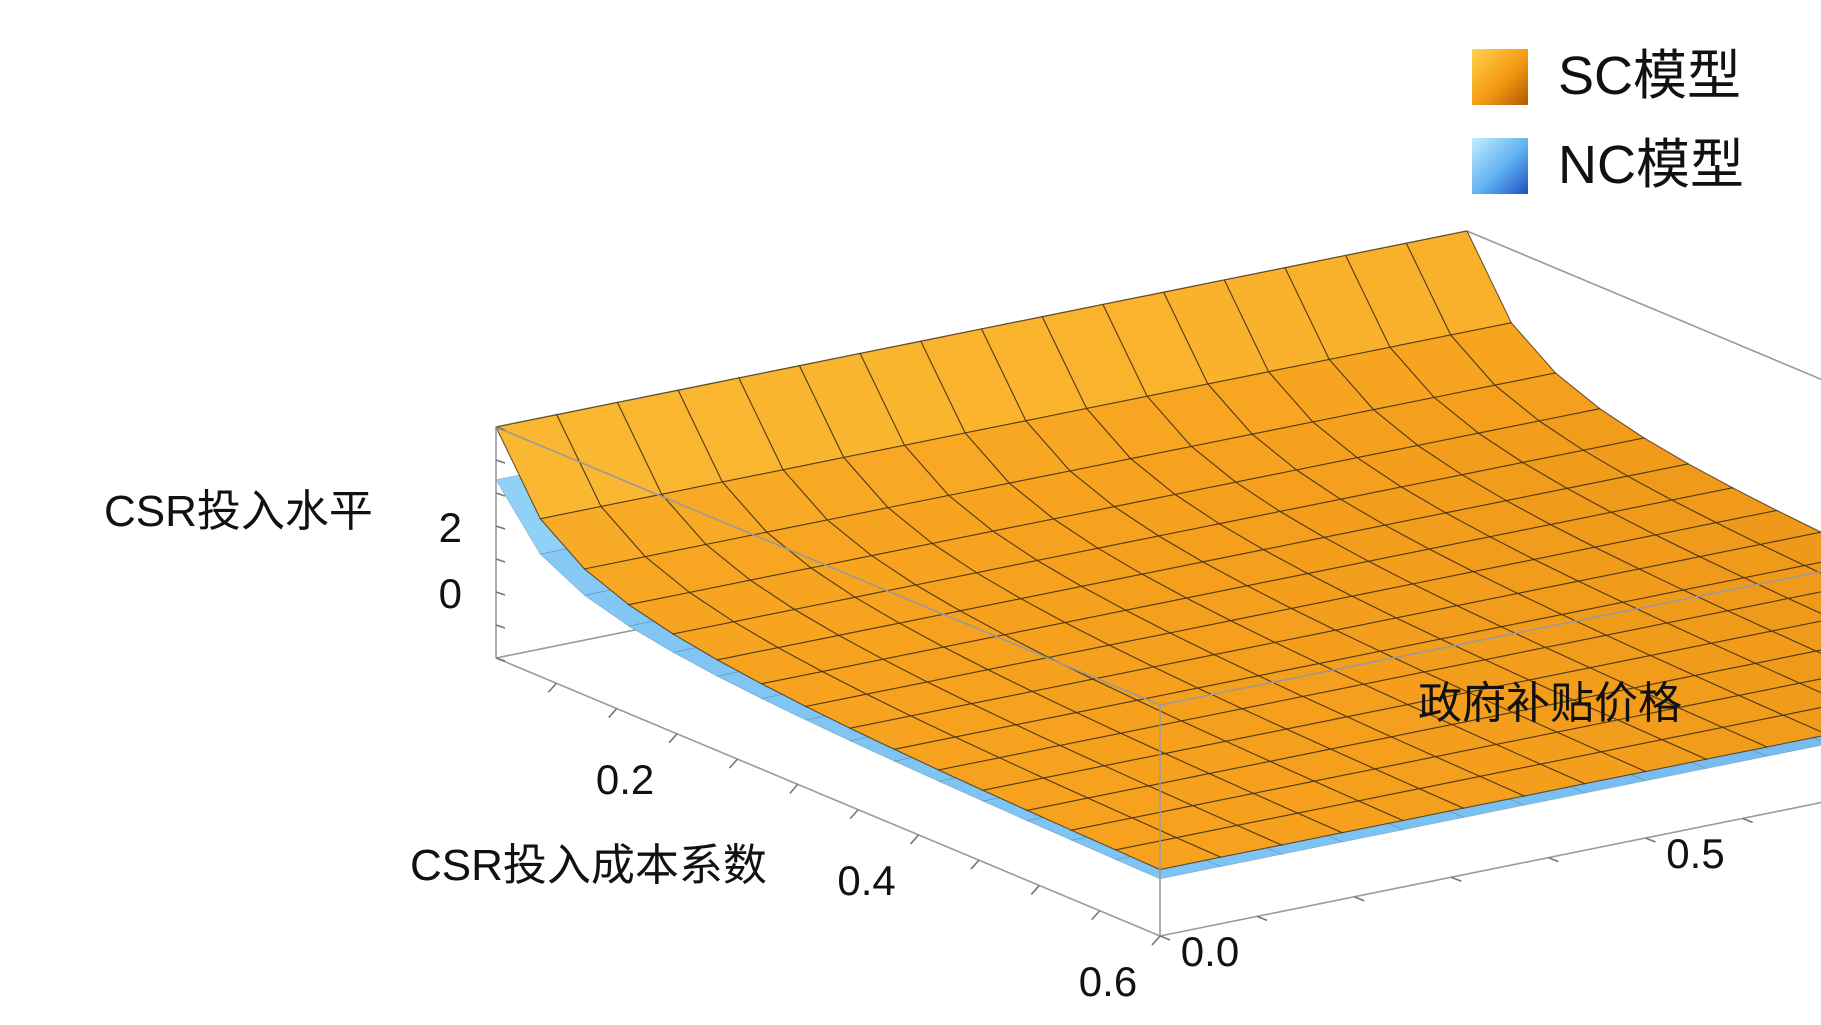 The height and width of the screenshot is (1025, 1821). Describe the element at coordinates (1500, 77) in the screenshot. I see `legend-swatch-sc` at that location.